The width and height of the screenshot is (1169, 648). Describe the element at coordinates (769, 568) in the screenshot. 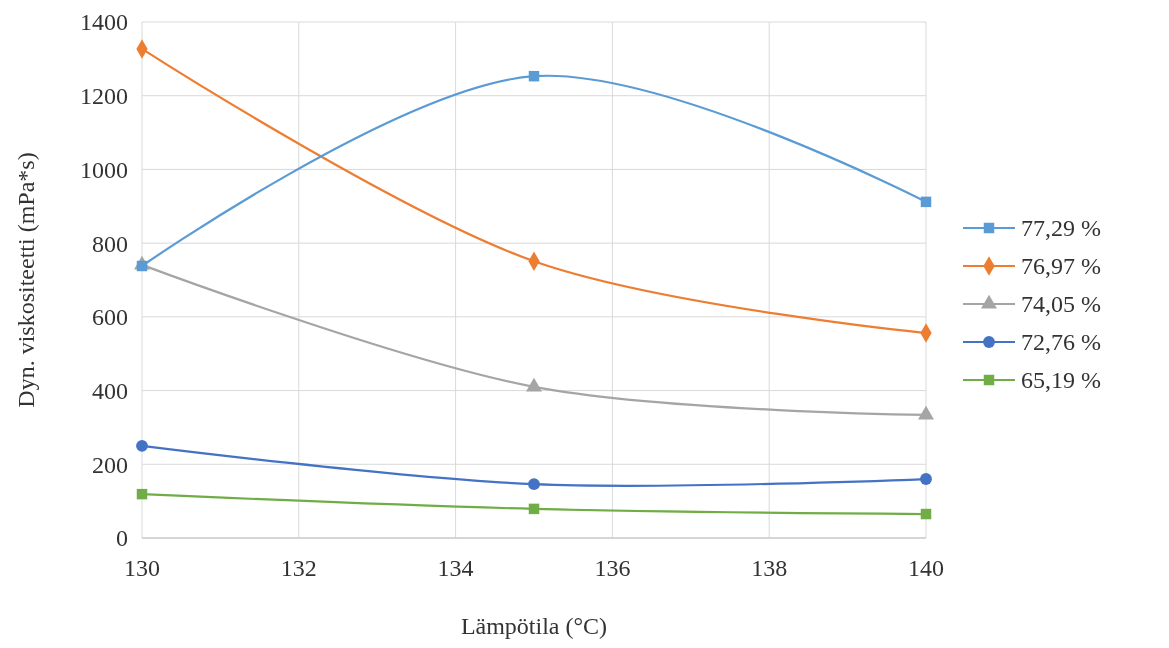

I see `x-tick-label: 138` at that location.